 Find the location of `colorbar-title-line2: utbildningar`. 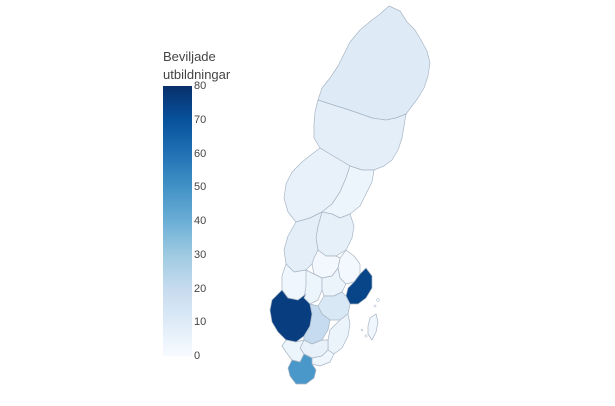

colorbar-title-line2: utbildningar is located at coordinates (197, 74).